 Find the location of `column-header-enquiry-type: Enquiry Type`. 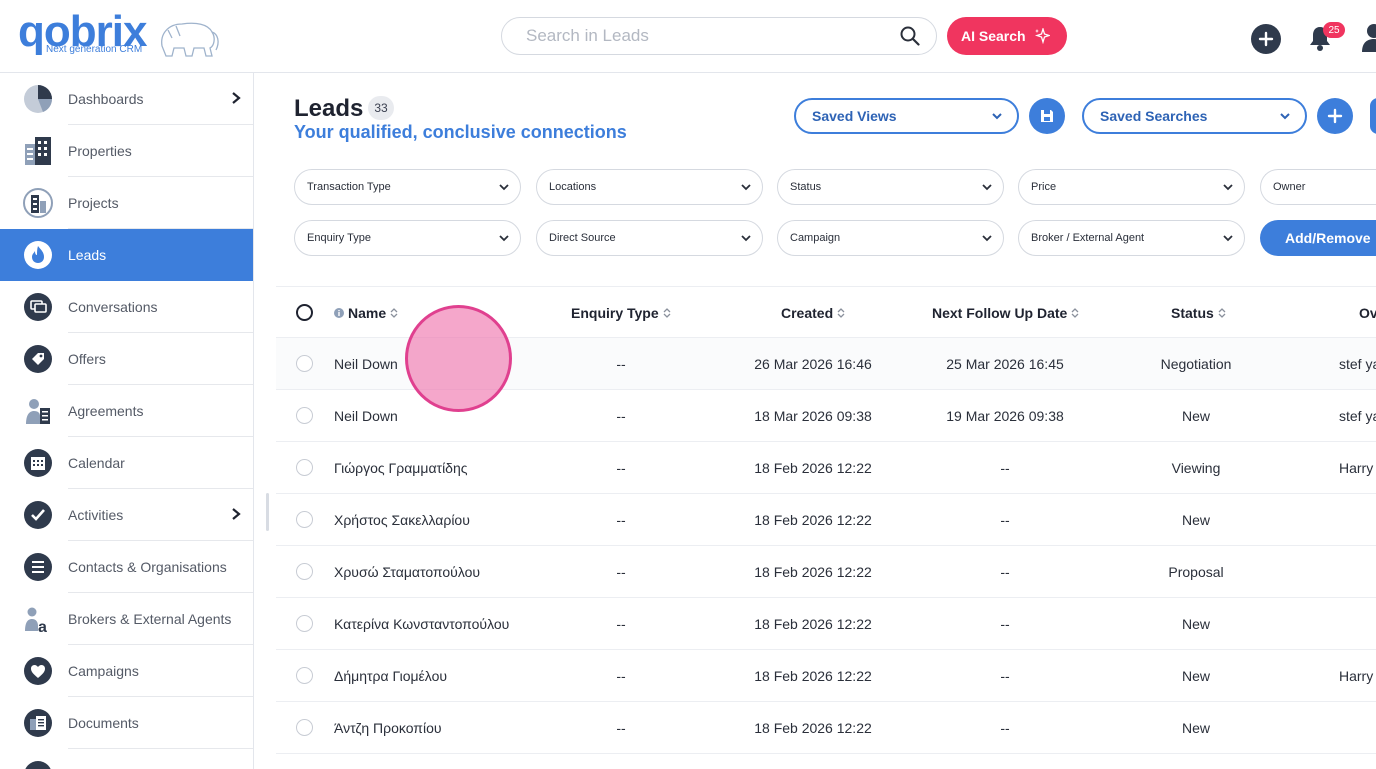

column-header-enquiry-type: Enquiry Type is located at coordinates (621, 313).